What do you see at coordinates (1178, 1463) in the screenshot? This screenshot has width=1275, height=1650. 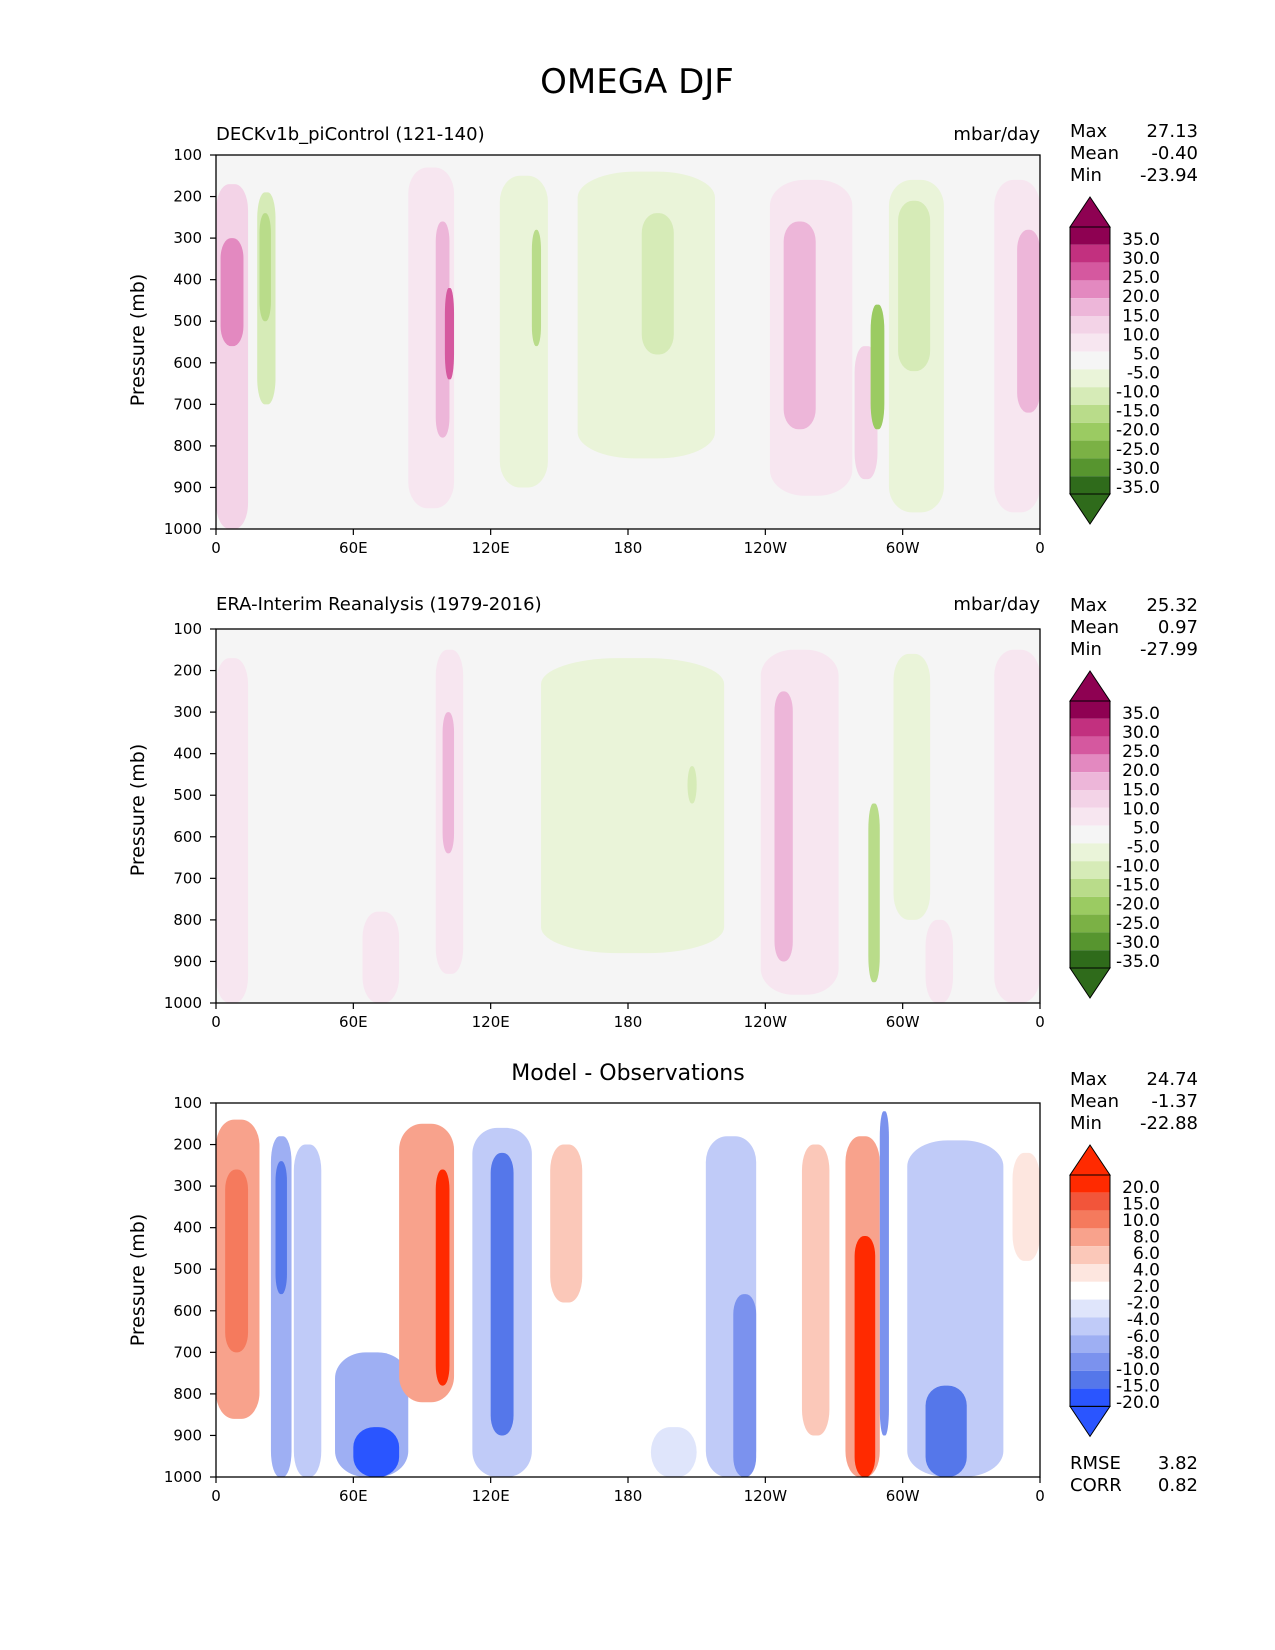 I see `stat-value: 3.82` at bounding box center [1178, 1463].